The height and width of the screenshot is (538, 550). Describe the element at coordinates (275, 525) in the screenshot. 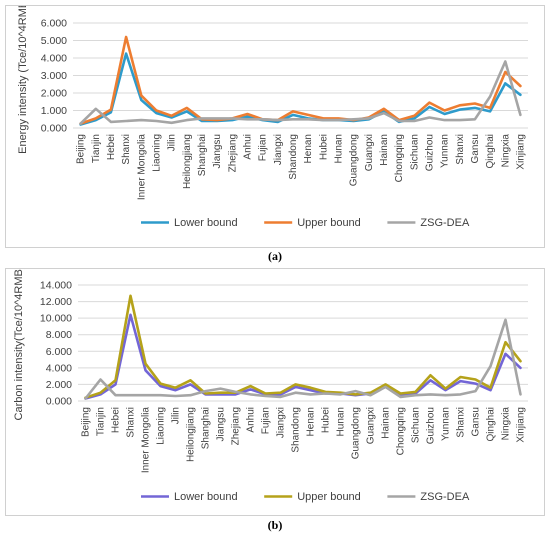

I see `caption-b: (b)` at that location.